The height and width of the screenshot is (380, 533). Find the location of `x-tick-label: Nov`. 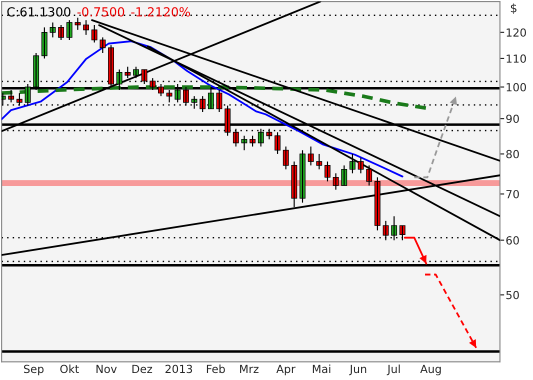

x-tick-label: Nov is located at coordinates (106, 369).